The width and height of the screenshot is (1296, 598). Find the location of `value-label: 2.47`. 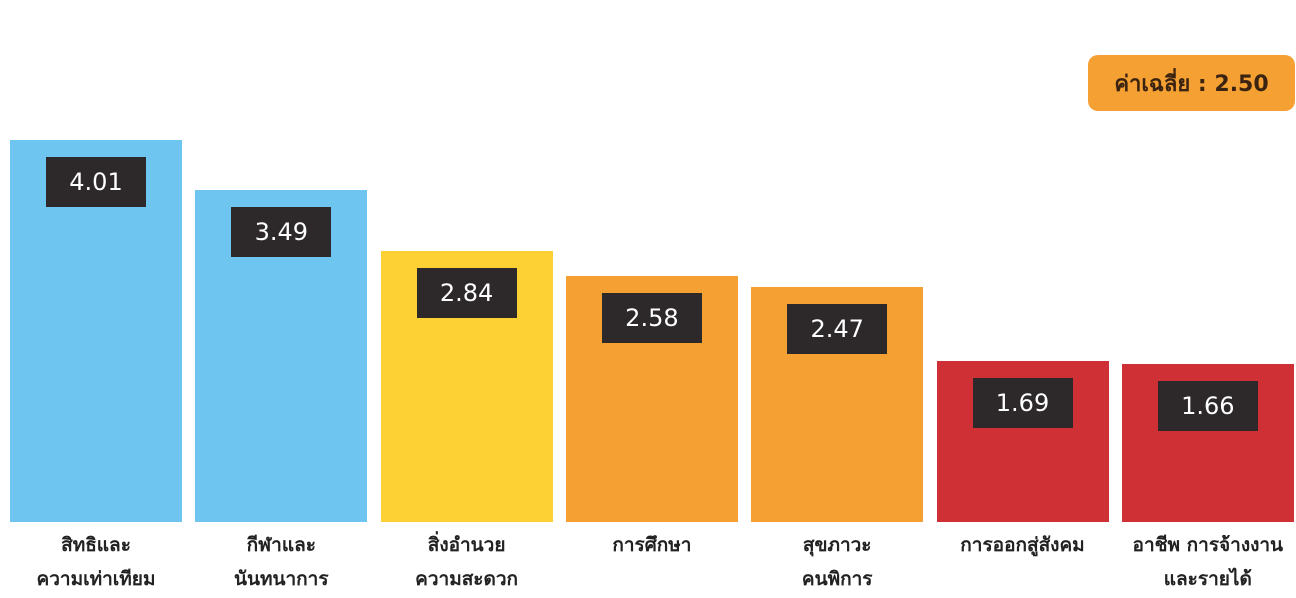

value-label: 2.47 is located at coordinates (837, 328).